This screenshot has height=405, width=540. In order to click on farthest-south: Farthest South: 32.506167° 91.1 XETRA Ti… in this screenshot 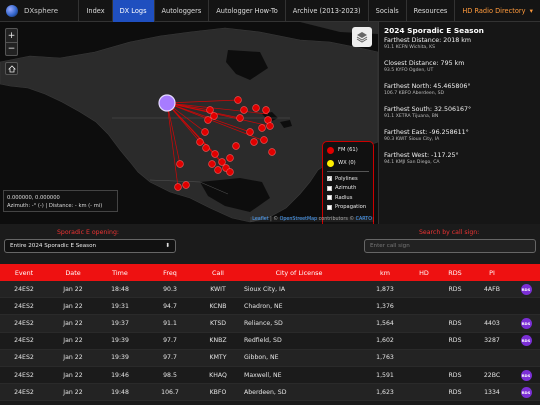, I will do `click(459, 113)`.